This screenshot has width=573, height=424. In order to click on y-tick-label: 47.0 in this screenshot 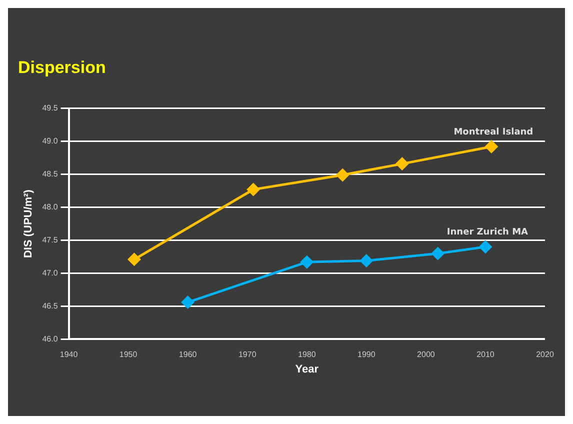, I will do `click(50, 273)`.